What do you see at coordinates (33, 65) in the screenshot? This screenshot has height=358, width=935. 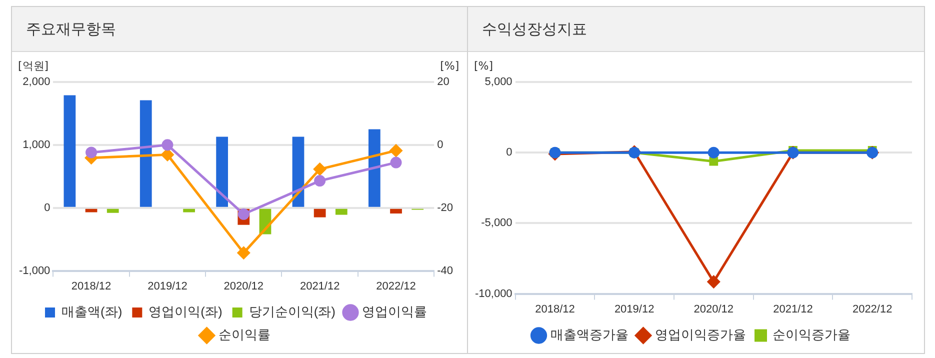 I see `y-axis-title: [억원]` at bounding box center [33, 65].